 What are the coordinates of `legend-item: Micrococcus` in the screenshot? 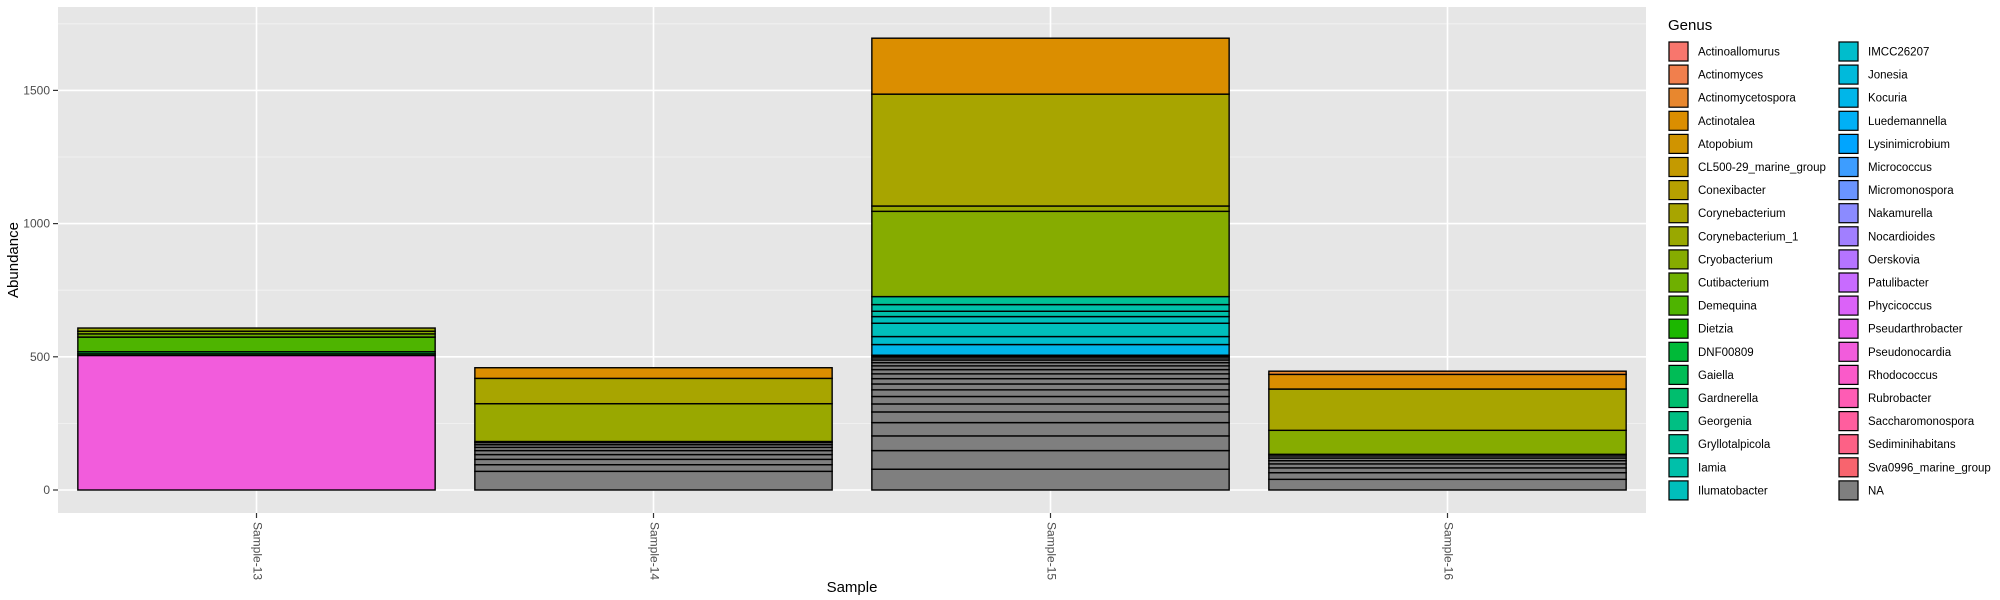 It's located at (1885, 167).